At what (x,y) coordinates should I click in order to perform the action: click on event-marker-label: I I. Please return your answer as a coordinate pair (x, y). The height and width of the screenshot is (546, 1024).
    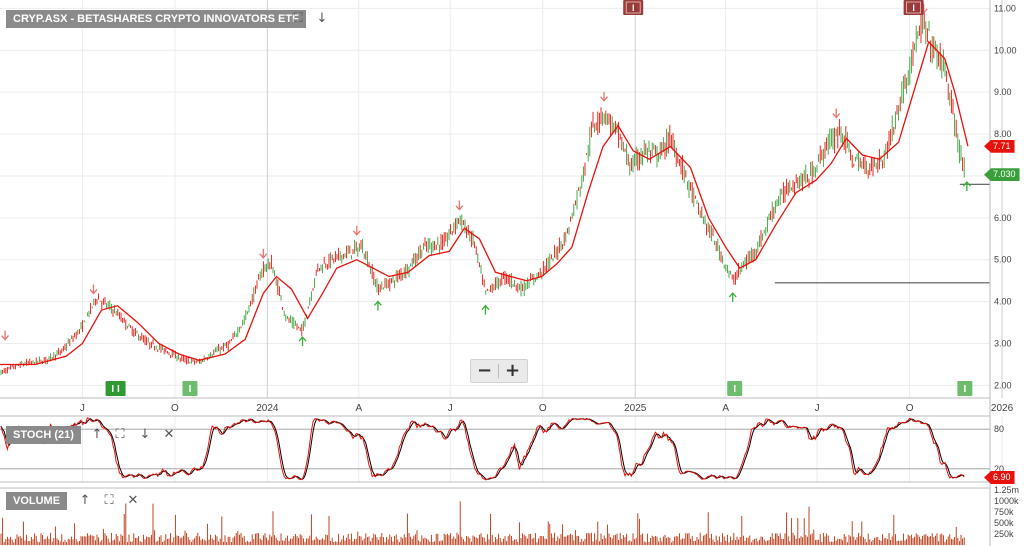
    Looking at the image, I should click on (115, 389).